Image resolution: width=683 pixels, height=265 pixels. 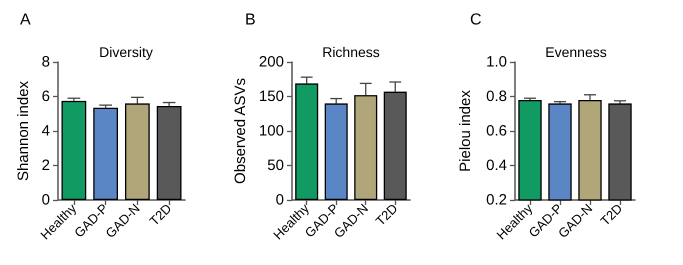 What do you see at coordinates (240, 131) in the screenshot?
I see `y-axis-title: Observed ASVs` at bounding box center [240, 131].